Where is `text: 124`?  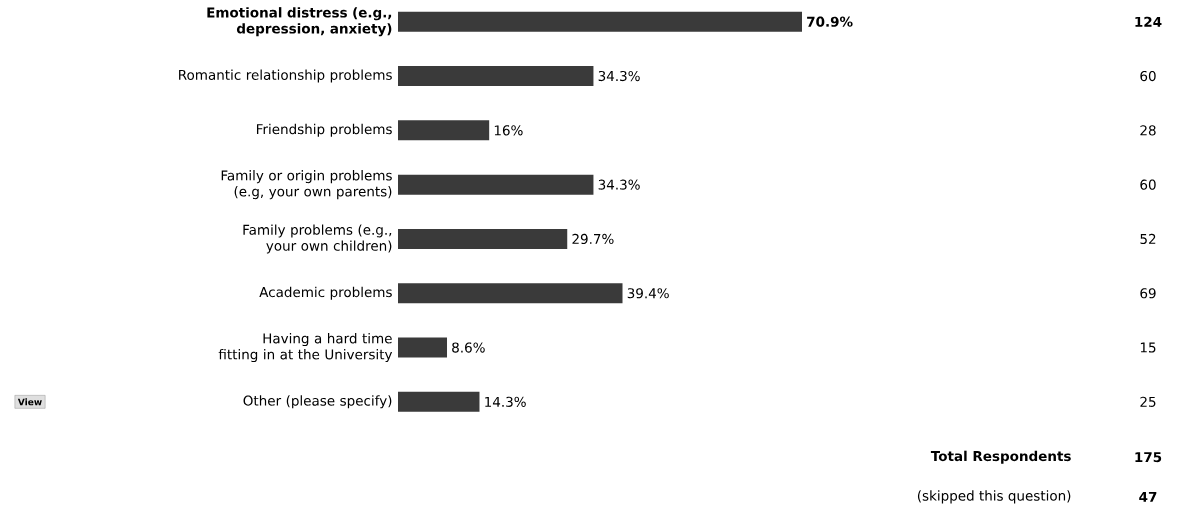 text: 124 is located at coordinates (1148, 21).